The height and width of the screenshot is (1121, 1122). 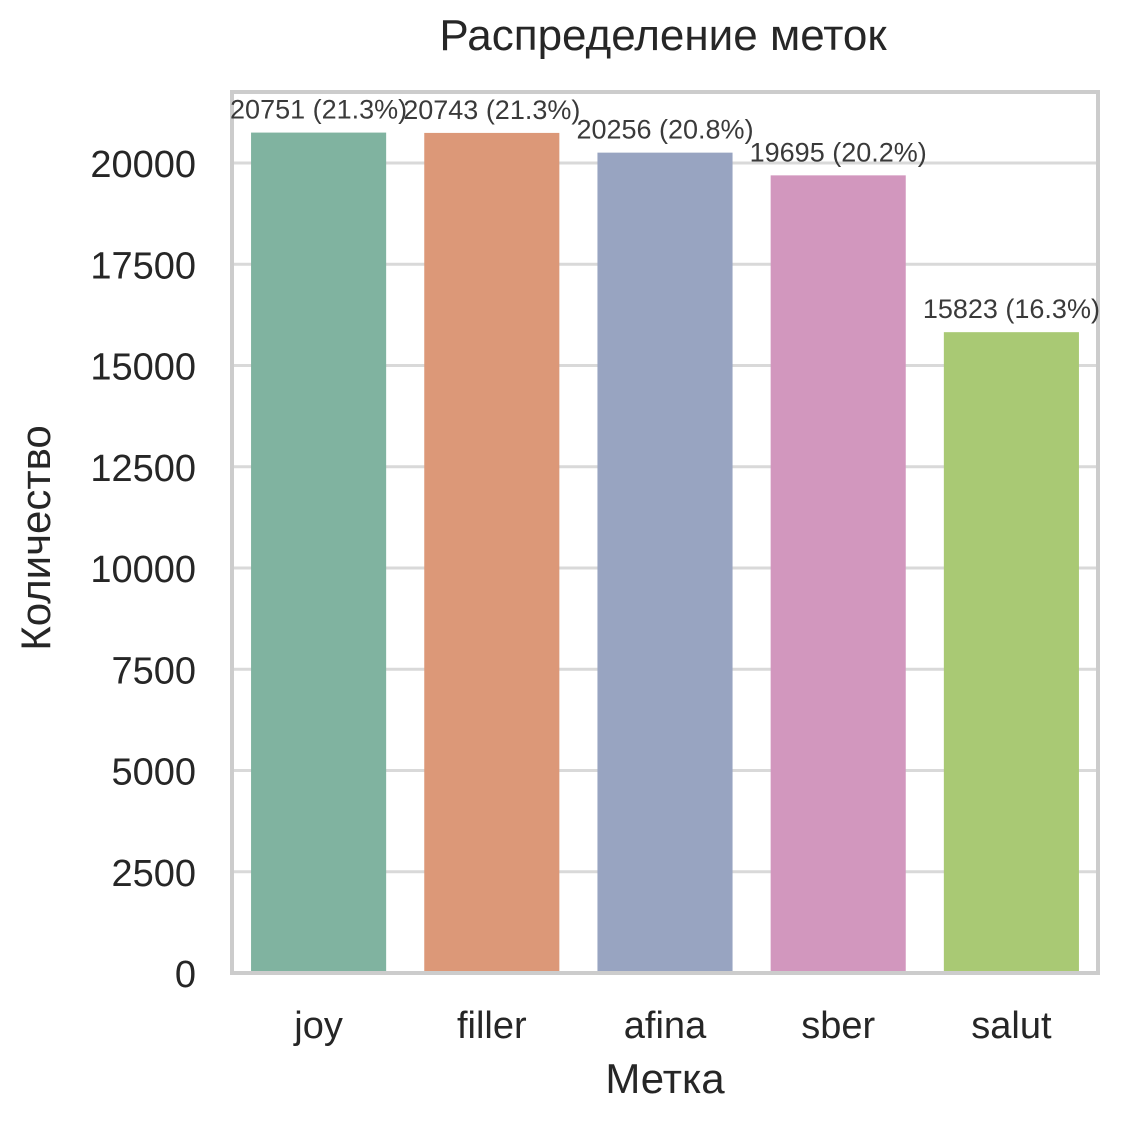 What do you see at coordinates (153, 773) in the screenshot?
I see `y-tick-label: 5000` at bounding box center [153, 773].